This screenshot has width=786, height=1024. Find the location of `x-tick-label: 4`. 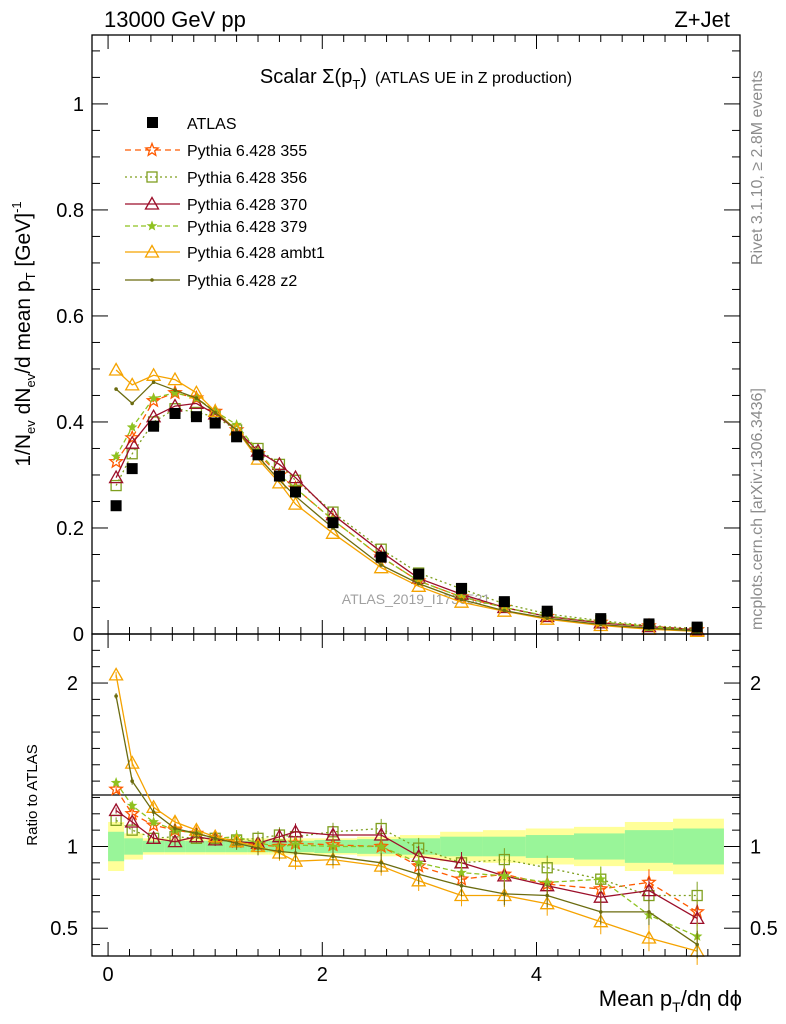

x-tick-label: 4 is located at coordinates (536, 975).